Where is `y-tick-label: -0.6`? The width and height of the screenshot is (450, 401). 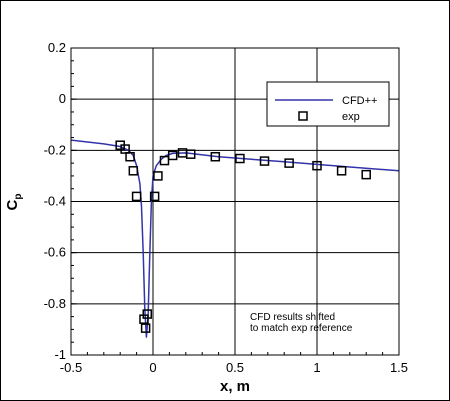
y-tick-label: -0.6 is located at coordinates (55, 252).